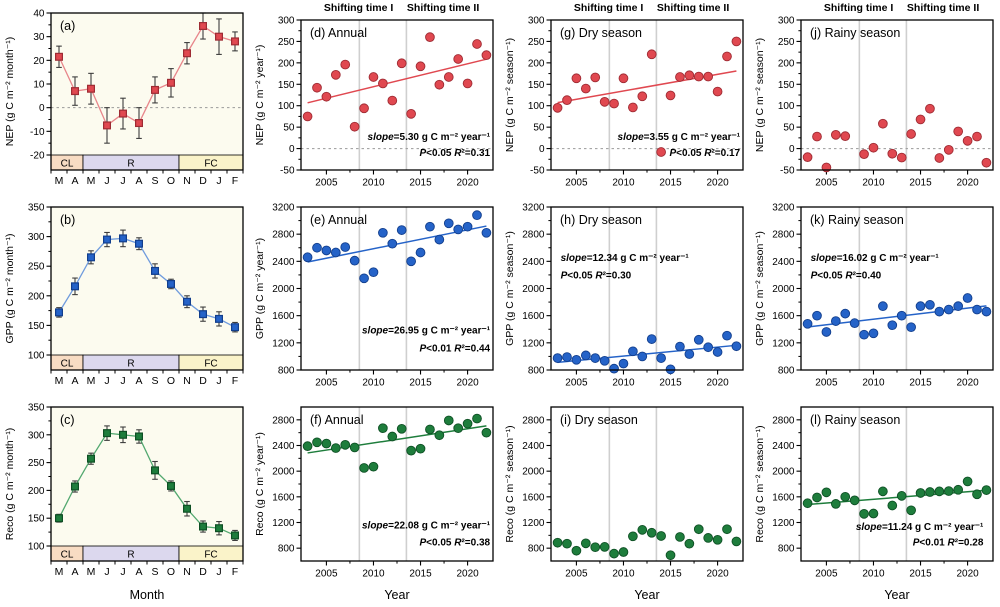 Image resolution: width=1000 pixels, height=607 pixels. I want to click on stats-annotation: P<0.05 R²=0.17, so click(704, 153).